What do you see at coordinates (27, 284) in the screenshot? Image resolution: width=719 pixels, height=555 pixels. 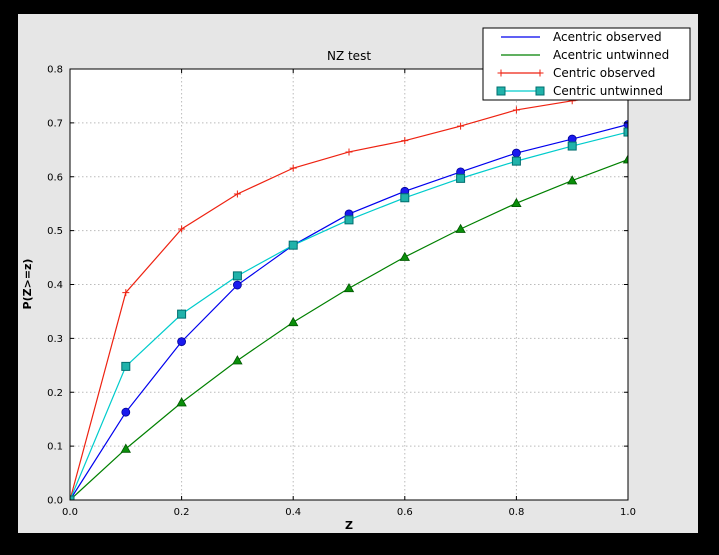 I see `y-axis-label: P(Z>=z)` at bounding box center [27, 284].